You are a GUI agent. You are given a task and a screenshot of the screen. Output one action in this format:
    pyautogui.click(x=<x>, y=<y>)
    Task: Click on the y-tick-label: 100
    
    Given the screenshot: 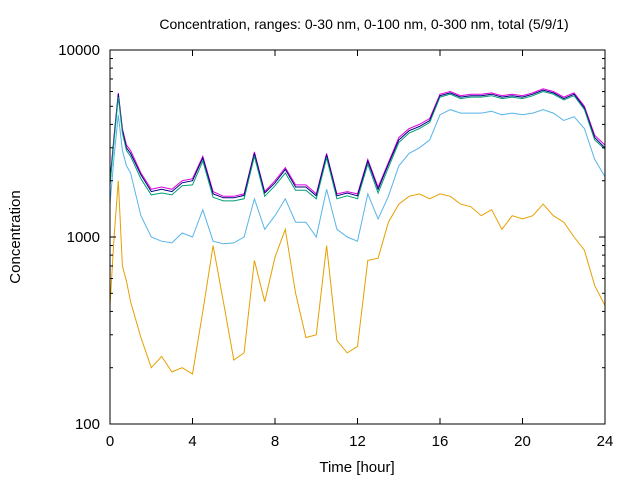 What is the action you would take?
    pyautogui.click(x=87, y=424)
    